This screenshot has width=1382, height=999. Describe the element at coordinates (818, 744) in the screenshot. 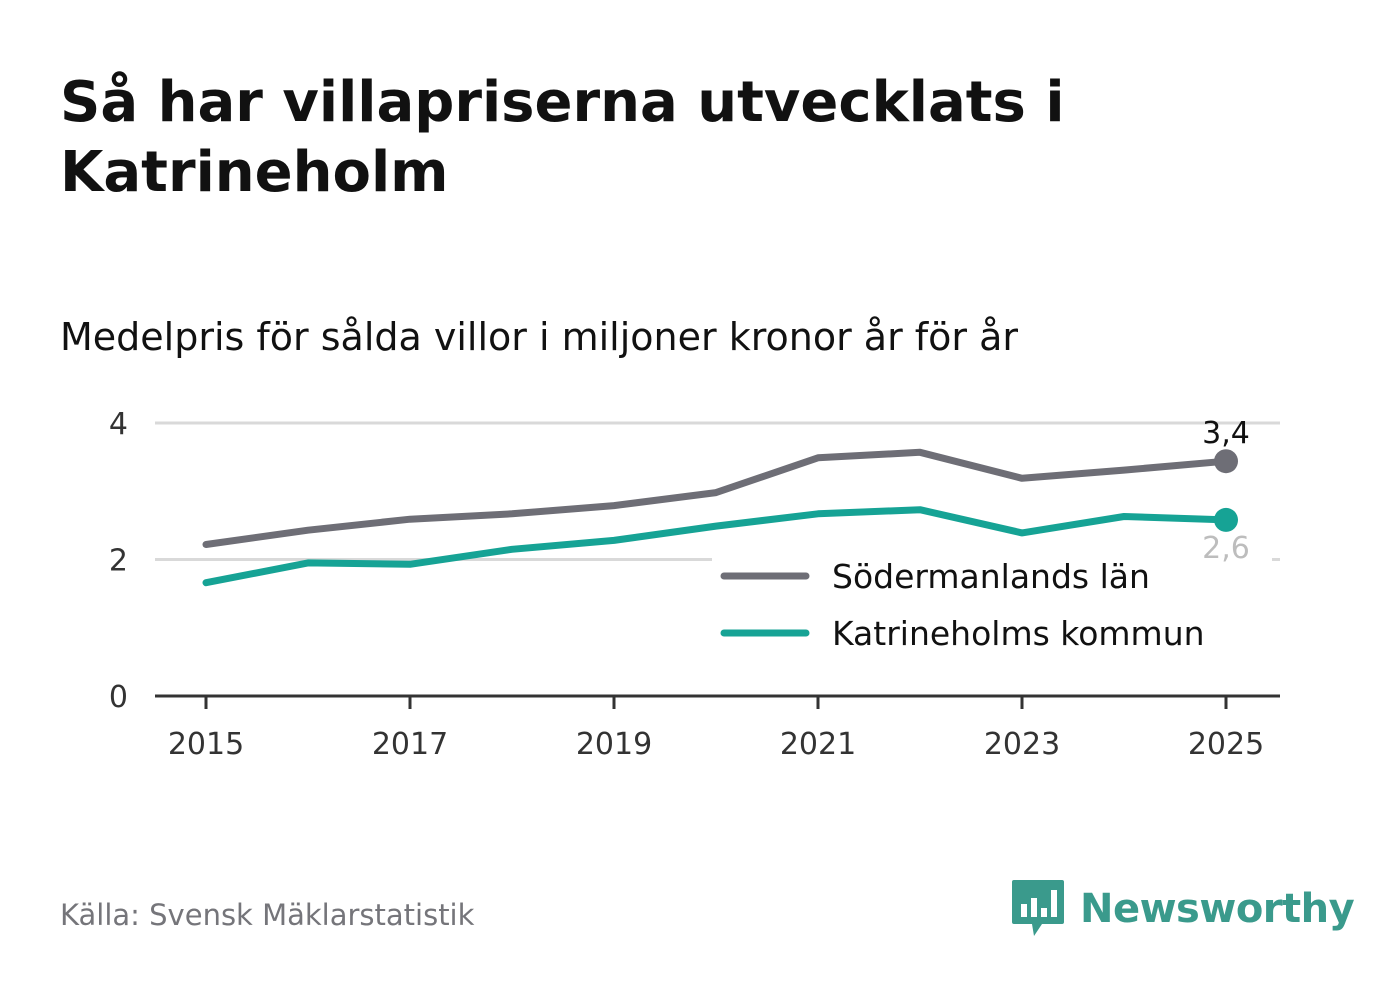

I see `x-tick-label-2021: 2021` at that location.